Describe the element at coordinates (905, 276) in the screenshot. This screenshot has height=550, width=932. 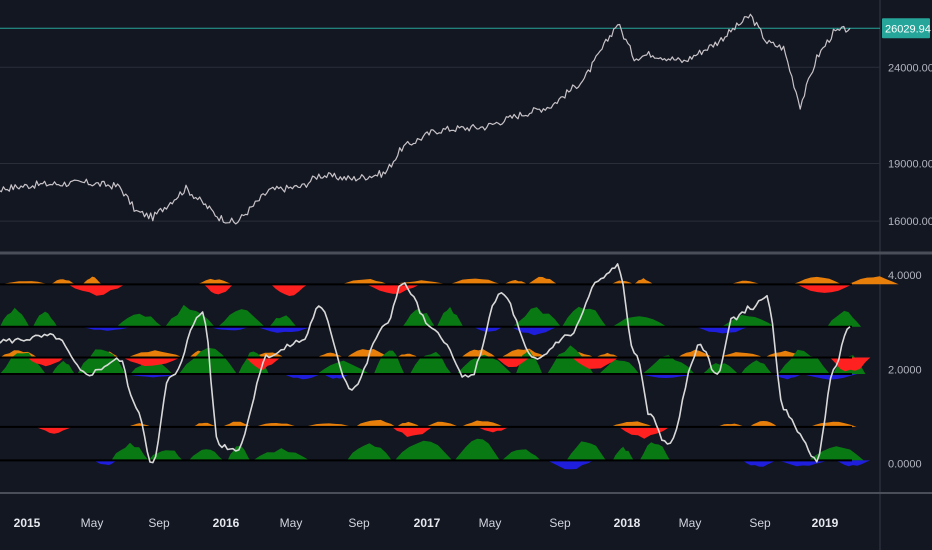
I see `osc-tick-label: 4.0000` at that location.